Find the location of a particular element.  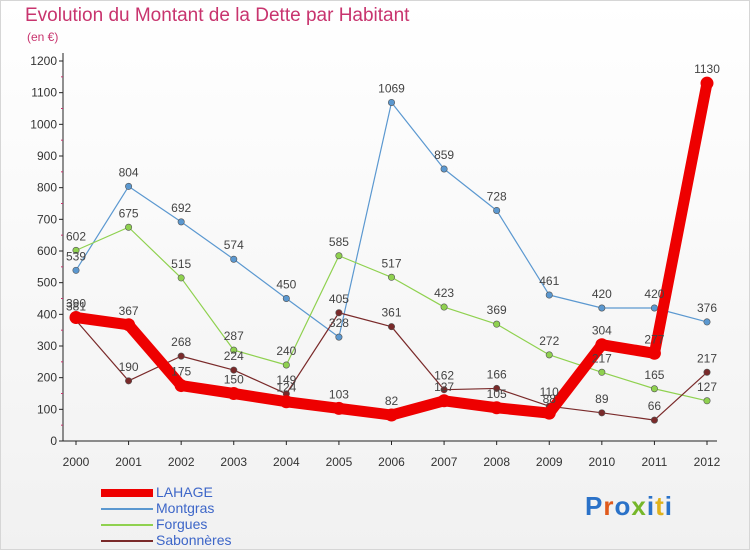

data-label: 859 is located at coordinates (444, 155).